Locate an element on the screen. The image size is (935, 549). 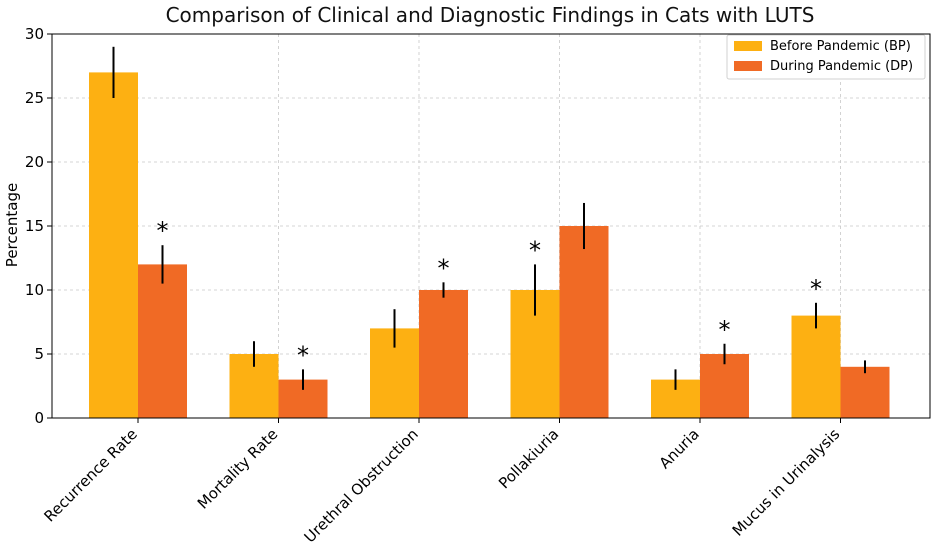
y-tick-label: 10 is located at coordinates (34, 290).